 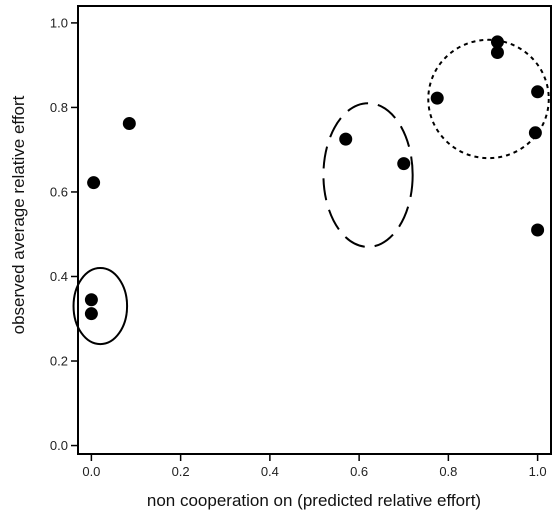 What do you see at coordinates (100, 306) in the screenshot?
I see `annotation-ellipse-solid` at bounding box center [100, 306].